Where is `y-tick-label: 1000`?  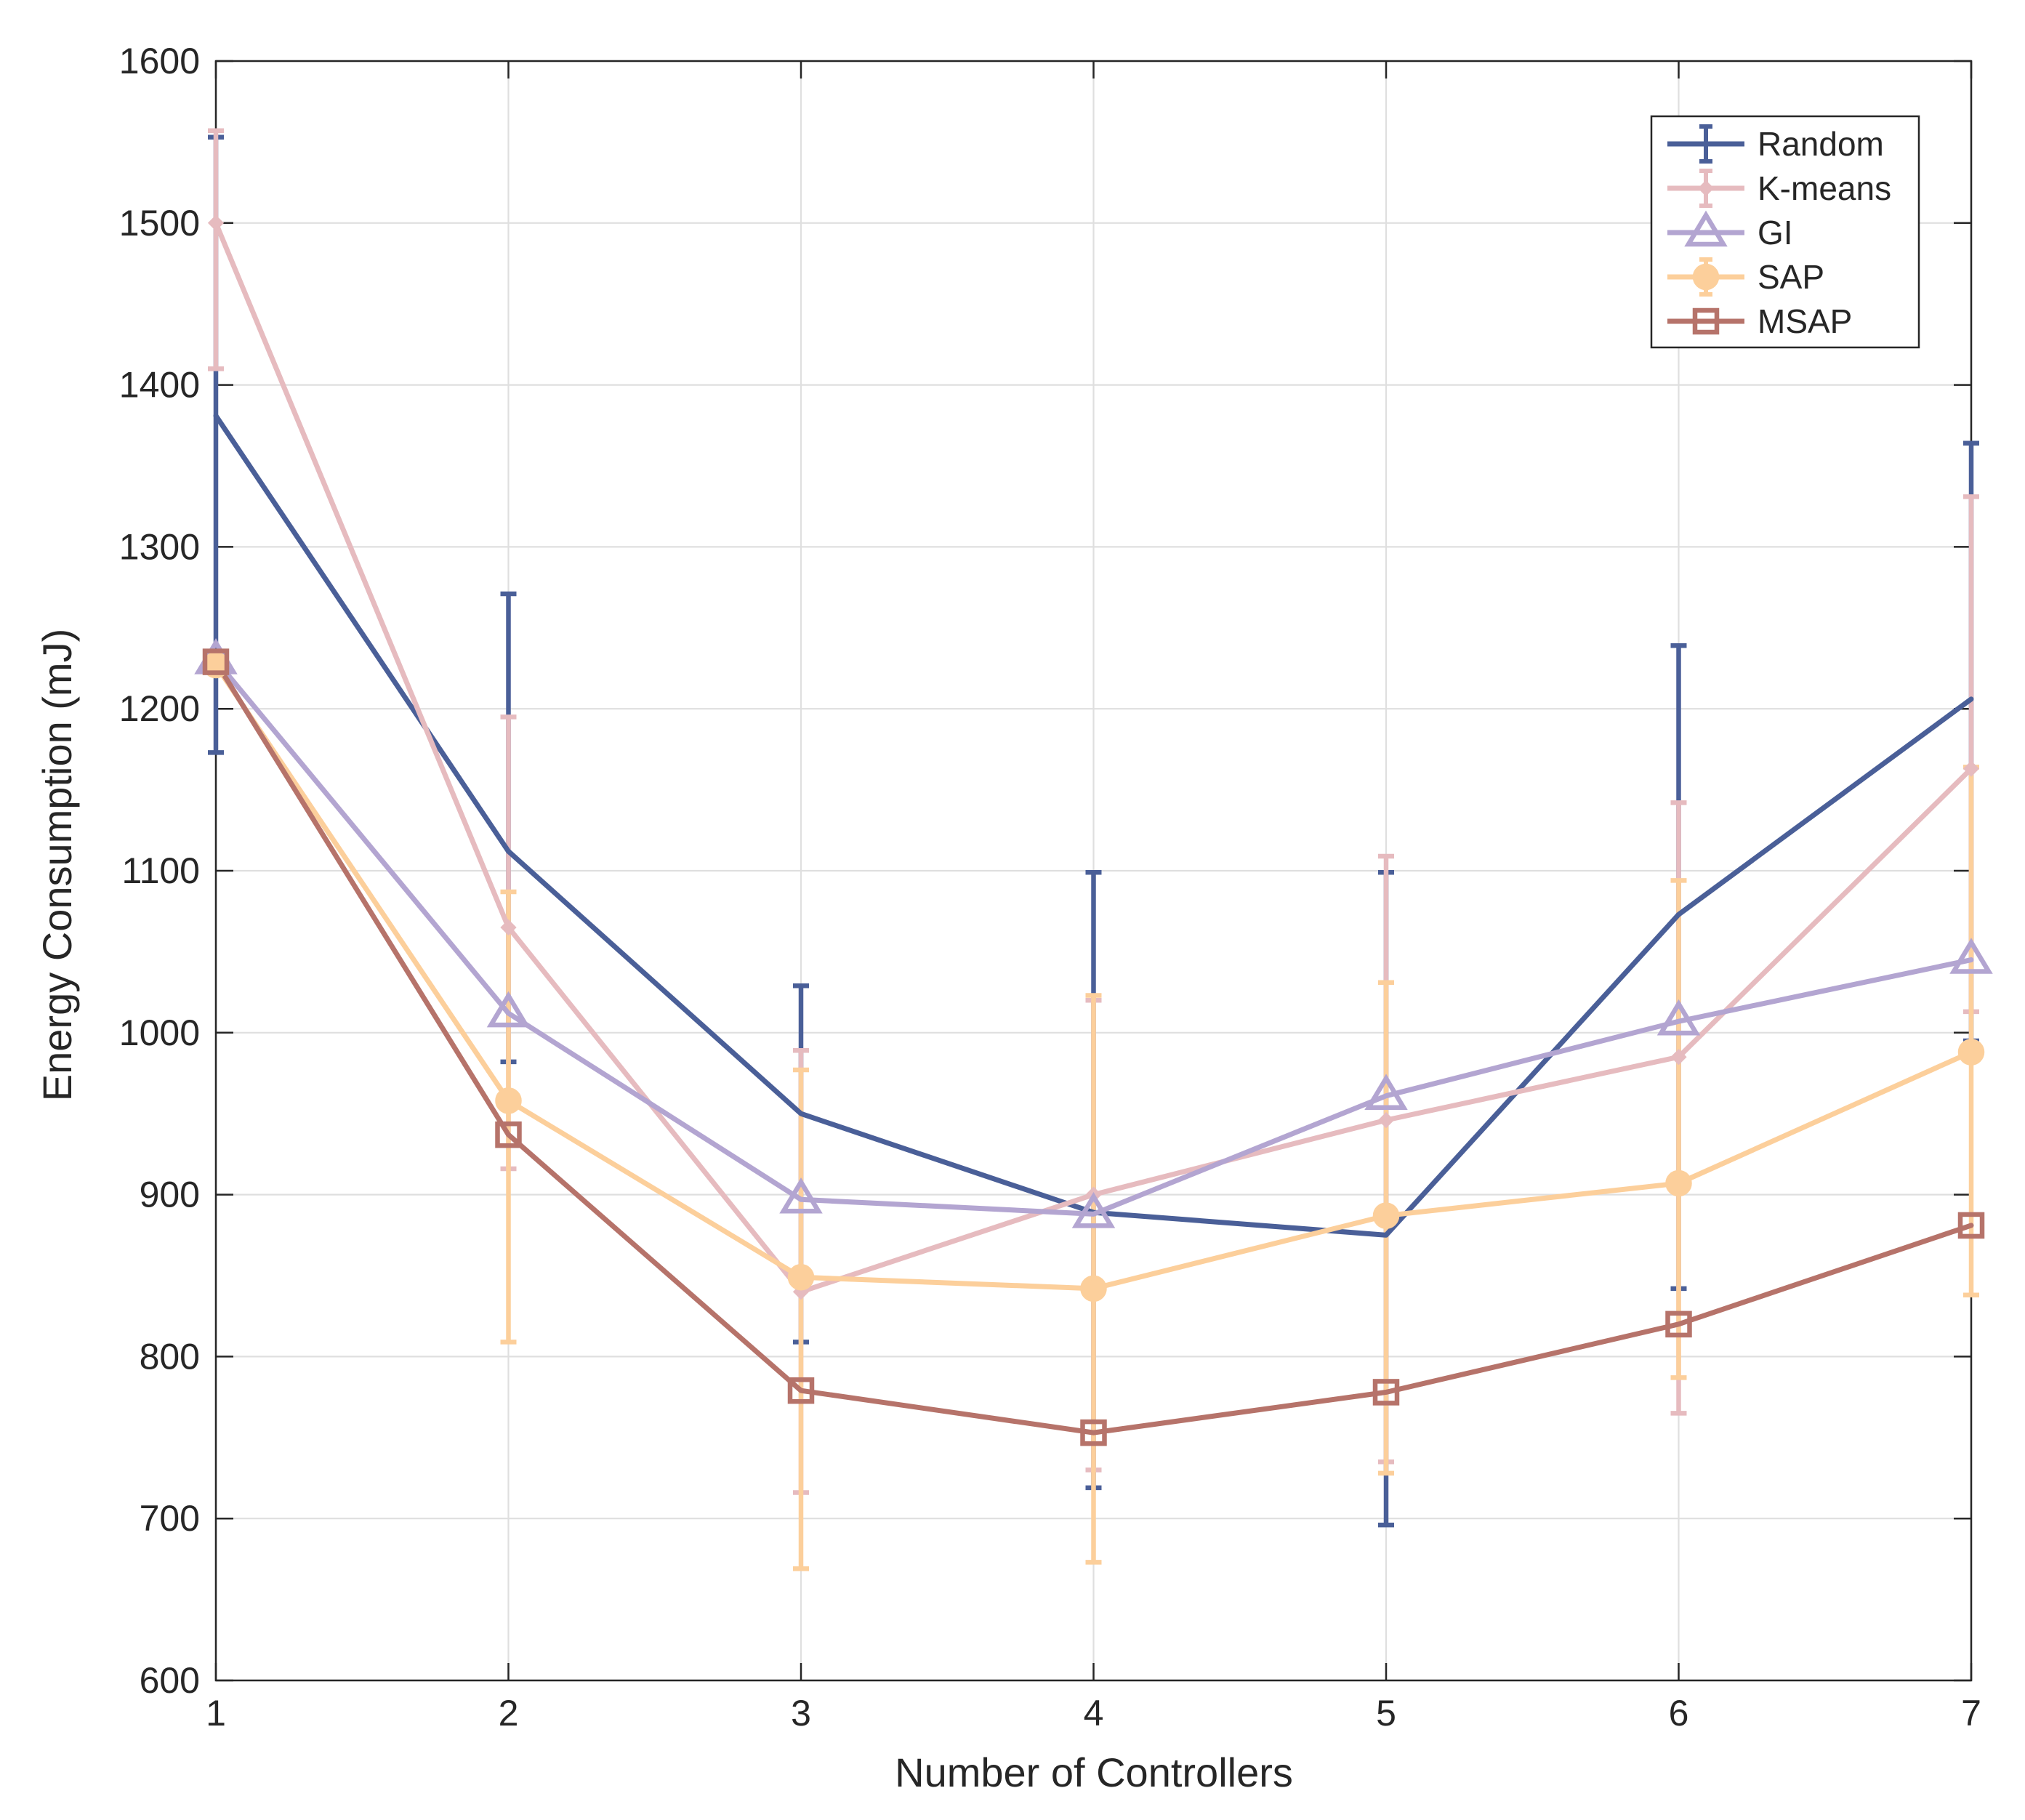
y-tick-label: 1000 is located at coordinates (159, 1032).